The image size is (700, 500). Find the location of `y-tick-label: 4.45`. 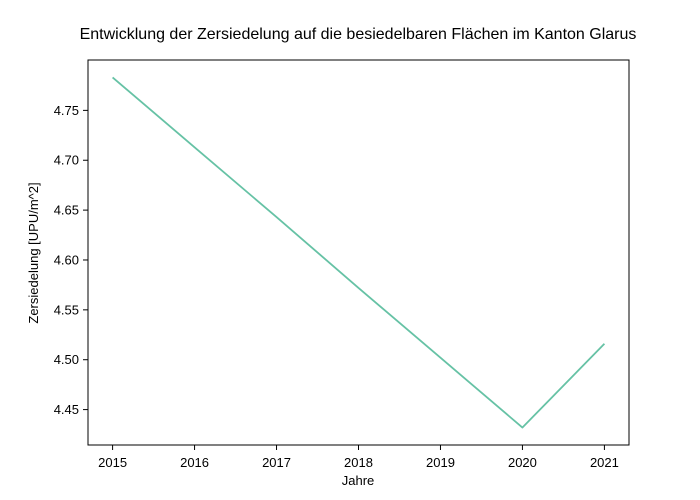

y-tick-label: 4.45 is located at coordinates (66, 409).